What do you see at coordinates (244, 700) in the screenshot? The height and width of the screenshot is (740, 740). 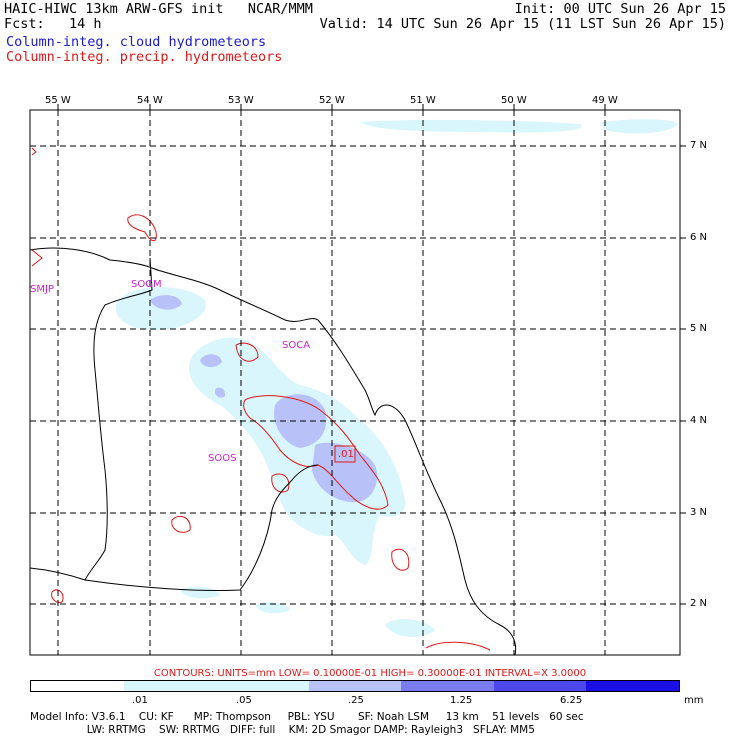 I see `color-tick-2: .05` at bounding box center [244, 700].